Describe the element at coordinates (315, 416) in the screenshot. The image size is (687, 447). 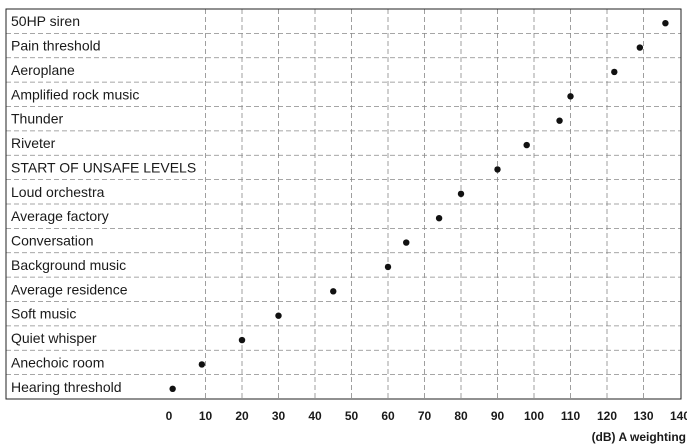
I see `x-tick-label: 40` at that location.